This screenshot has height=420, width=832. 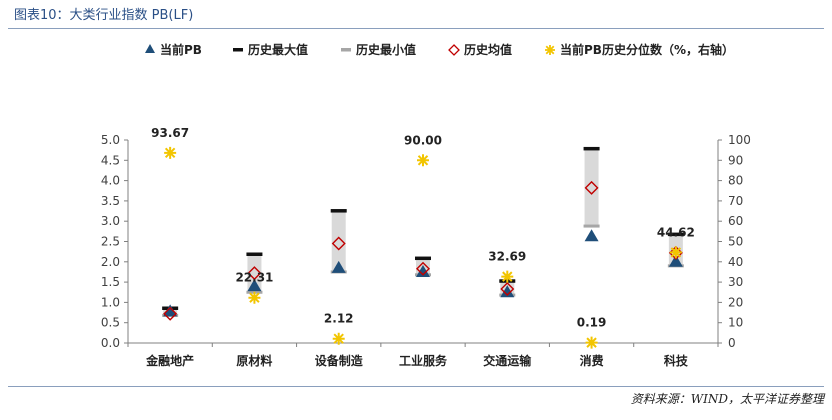 I want to click on legend-label: 历史均值, so click(x=488, y=49).